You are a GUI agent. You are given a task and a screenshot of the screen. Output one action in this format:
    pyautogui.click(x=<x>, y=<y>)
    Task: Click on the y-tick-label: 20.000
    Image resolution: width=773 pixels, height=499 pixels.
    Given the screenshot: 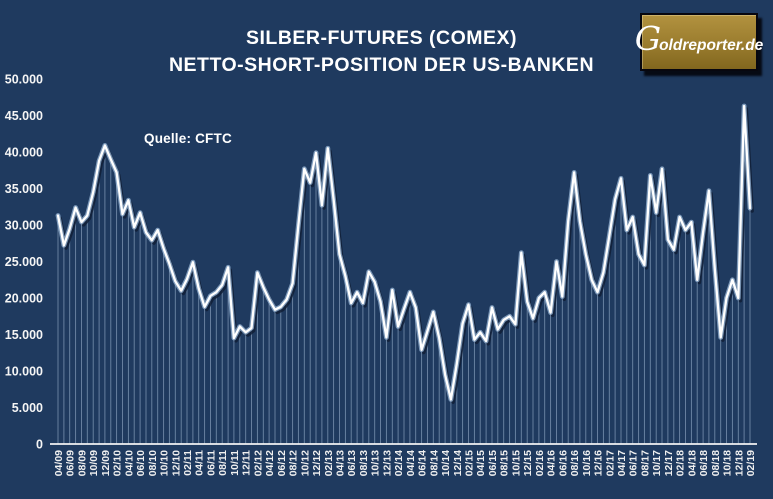 What is the action you would take?
    pyautogui.click(x=24, y=299)
    